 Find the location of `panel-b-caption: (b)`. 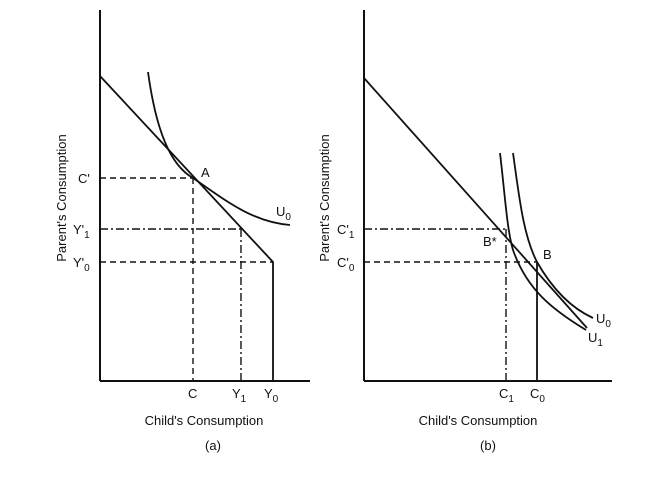

panel-b-caption: (b) is located at coordinates (488, 445).